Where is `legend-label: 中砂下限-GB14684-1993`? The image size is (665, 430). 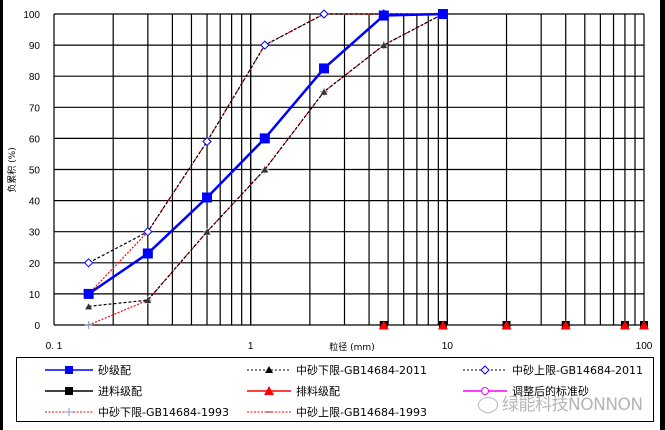 legend-label: 中砂下限-GB14684-1993 is located at coordinates (163, 412).